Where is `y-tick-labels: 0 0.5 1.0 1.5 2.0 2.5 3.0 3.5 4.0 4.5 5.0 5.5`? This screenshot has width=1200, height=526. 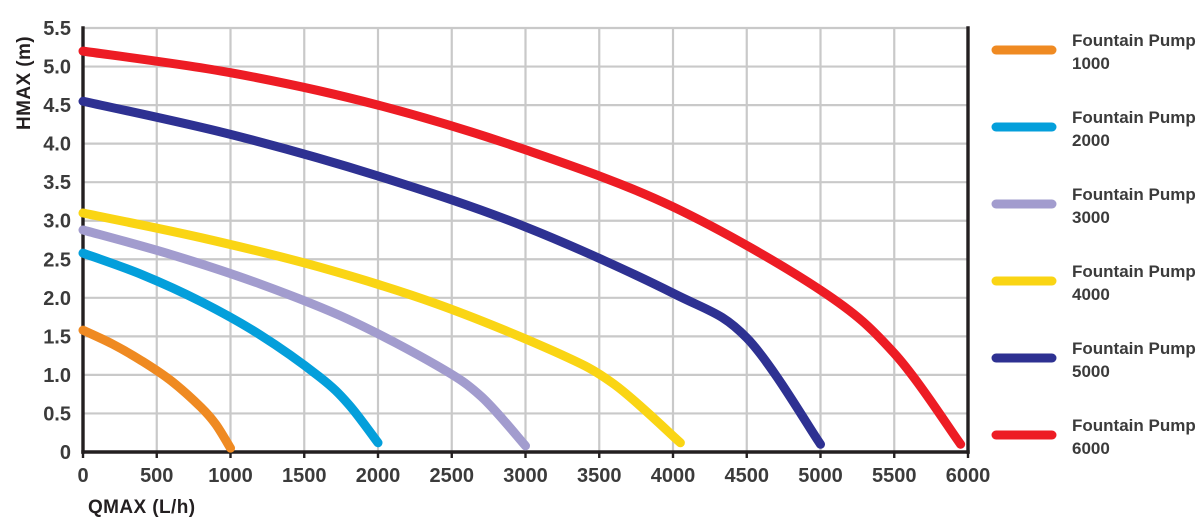
y-tick-labels: 0 0.5 1.0 1.5 2.0 2.5 3.0 3.5 4.0 4.5 5.0 5.5 is located at coordinates (57, 241).